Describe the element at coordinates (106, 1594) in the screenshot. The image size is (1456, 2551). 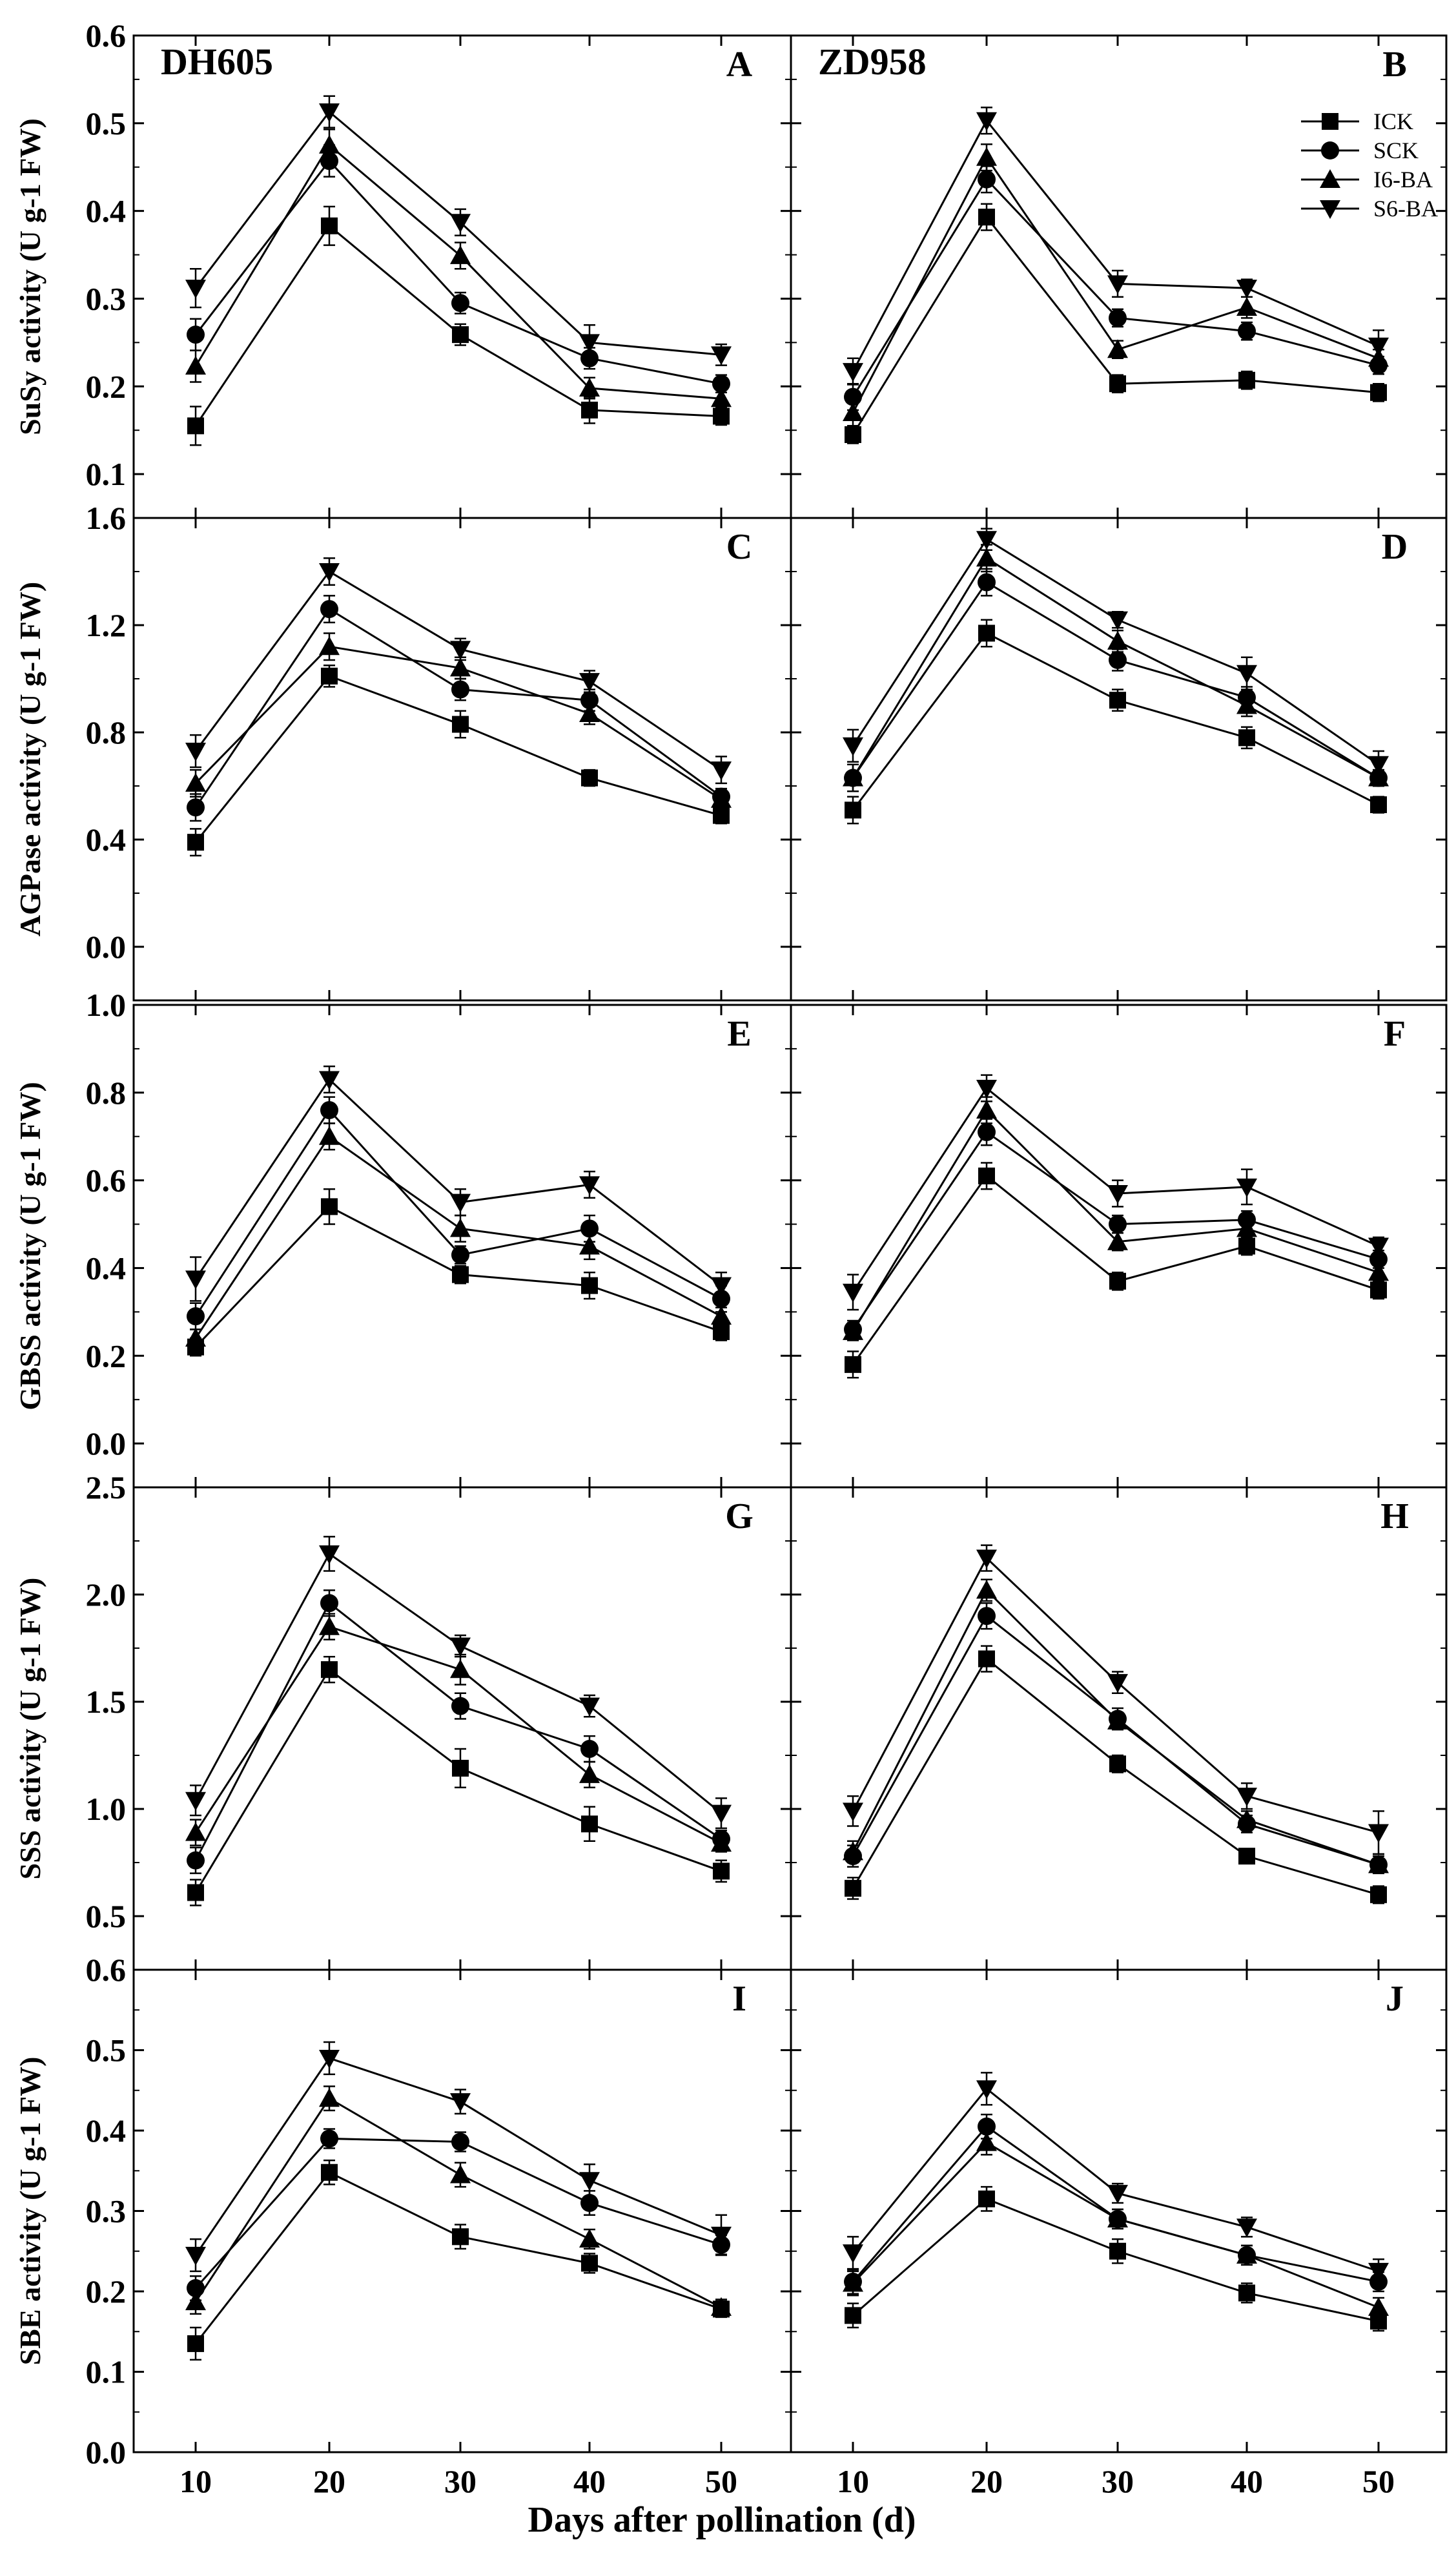
I see `y-tick-label: 2.0` at that location.